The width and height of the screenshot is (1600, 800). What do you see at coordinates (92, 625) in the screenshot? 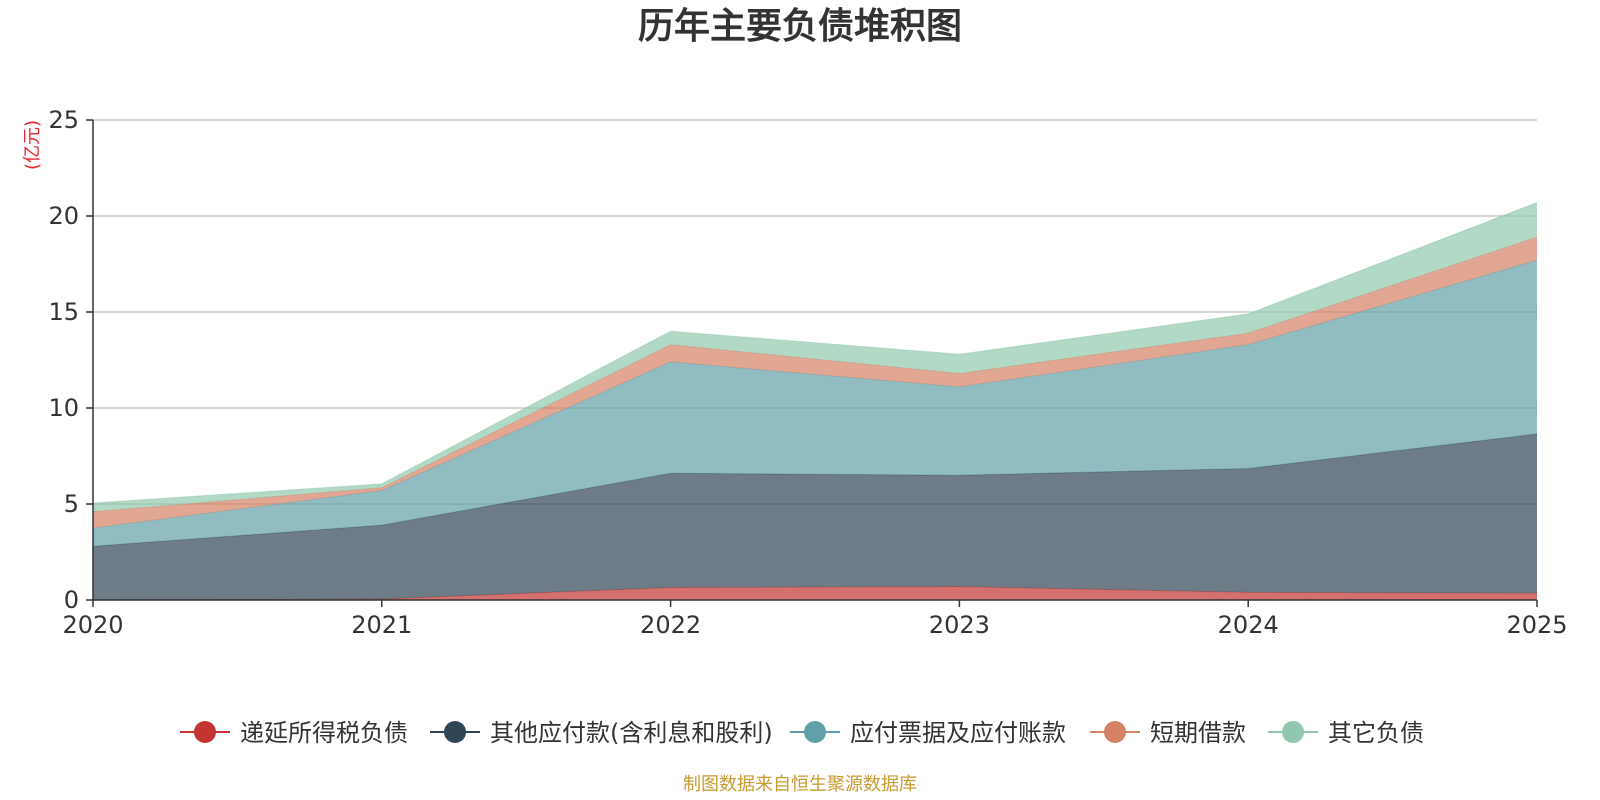
I see `x-tick-label: 2020` at bounding box center [92, 625].